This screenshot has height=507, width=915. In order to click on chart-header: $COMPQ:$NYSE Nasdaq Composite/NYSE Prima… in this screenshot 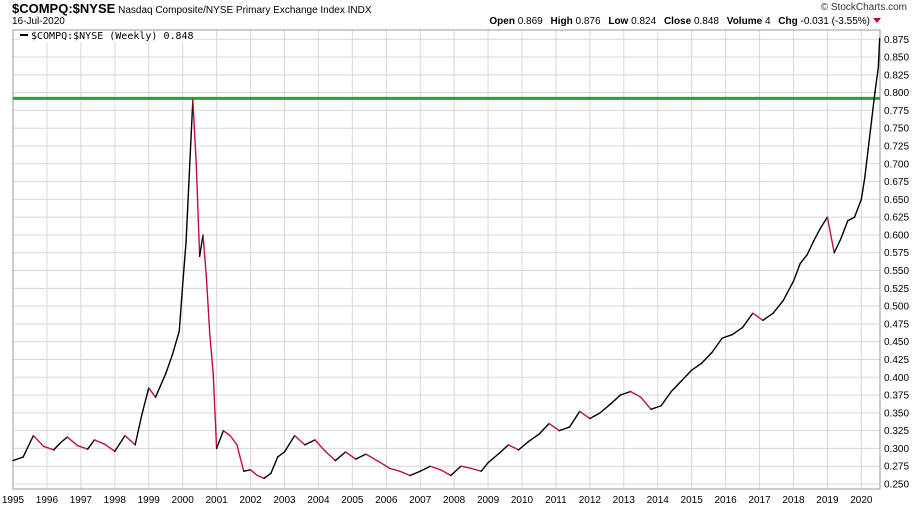, I will do `click(457, 15)`.